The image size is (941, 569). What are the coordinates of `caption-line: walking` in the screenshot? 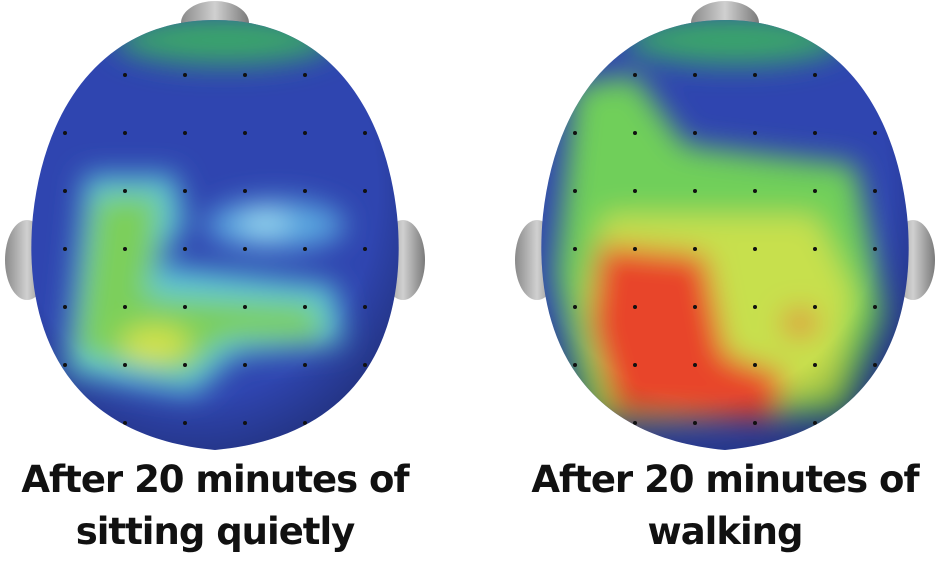 It's located at (725, 531).